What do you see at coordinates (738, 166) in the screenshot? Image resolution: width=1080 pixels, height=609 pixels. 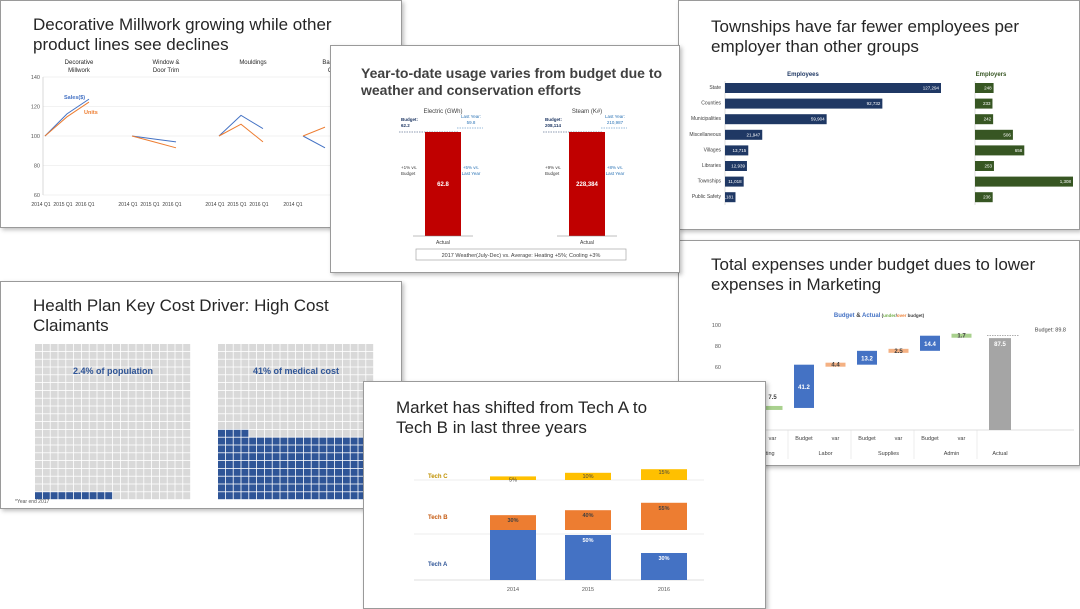 I see `employees-value: 12,939` at bounding box center [738, 166].